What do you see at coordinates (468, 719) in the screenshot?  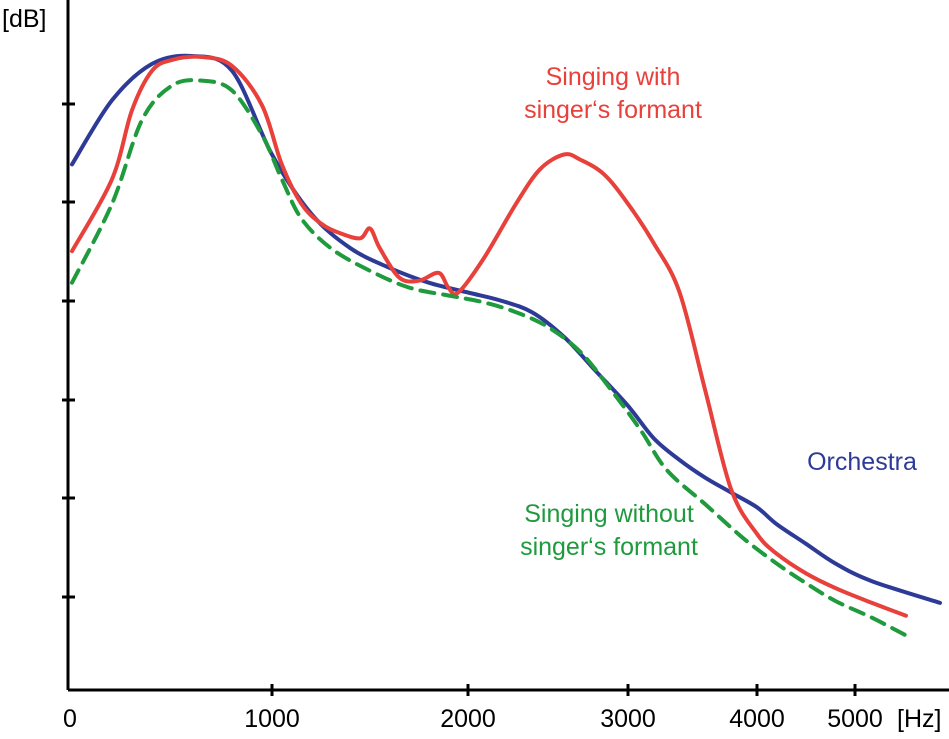 I see `x-tick-label-2000: 2000` at bounding box center [468, 719].